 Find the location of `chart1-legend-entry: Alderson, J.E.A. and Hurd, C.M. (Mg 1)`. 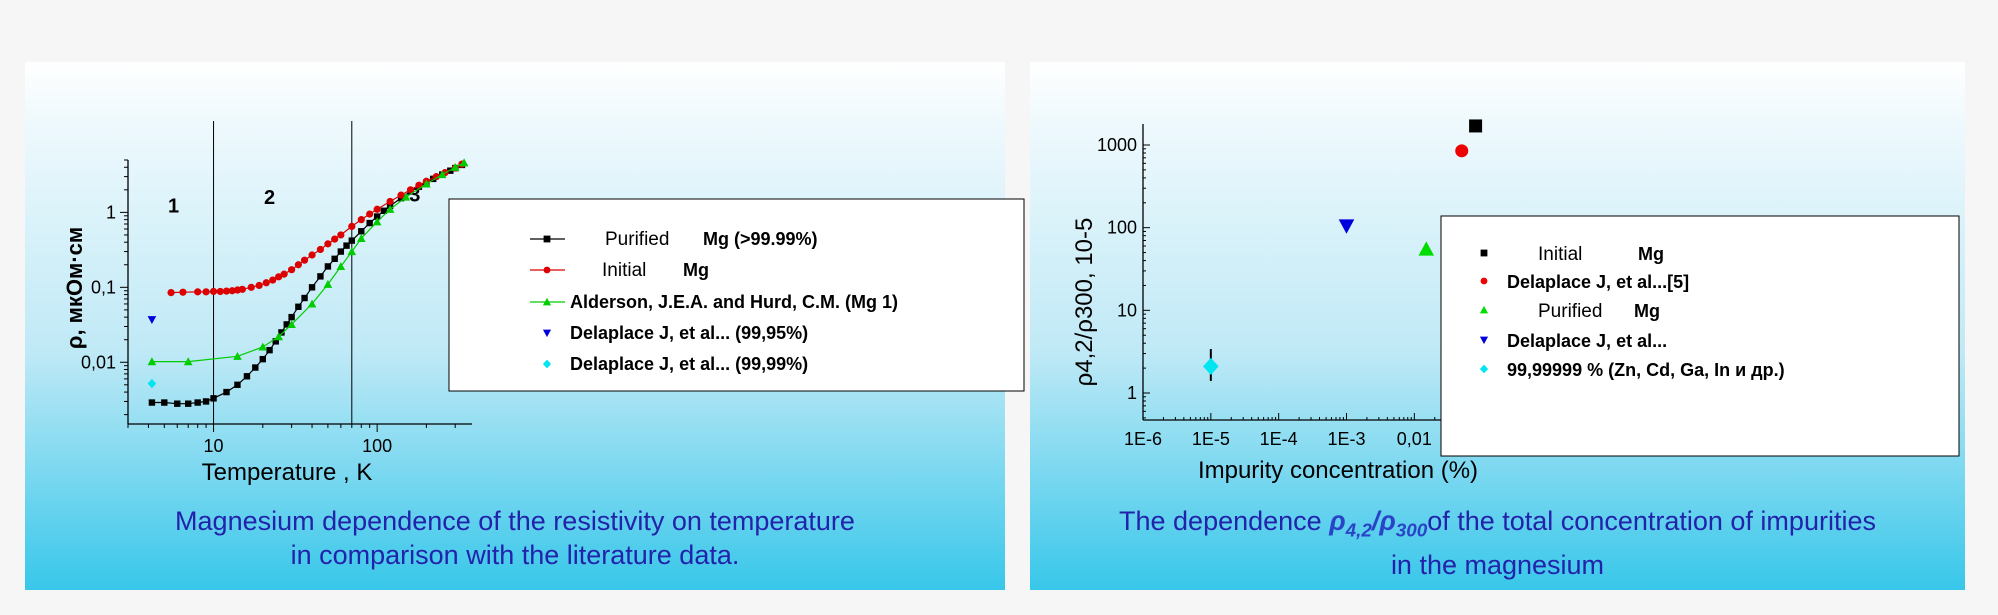

chart1-legend-entry: Alderson, J.E.A. and Hurd, C.M. (Mg 1) is located at coordinates (734, 302).